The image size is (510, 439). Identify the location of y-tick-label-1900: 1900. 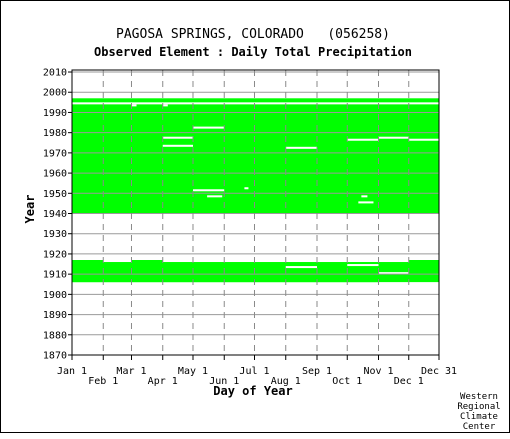
(55, 295).